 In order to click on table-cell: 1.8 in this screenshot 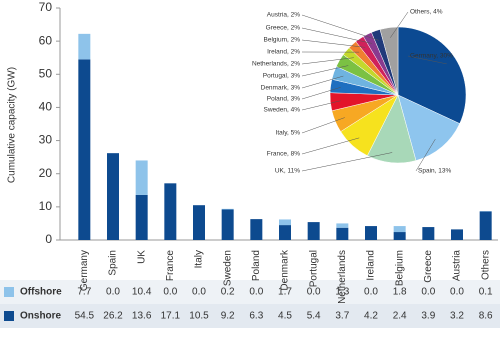, I will do `click(400, 292)`.